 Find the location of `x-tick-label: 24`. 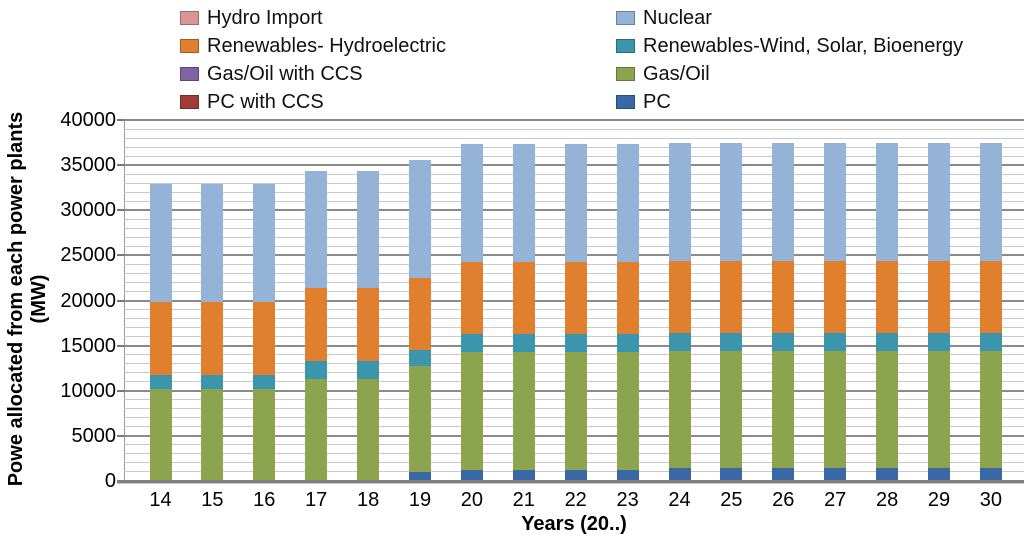

x-tick-label: 24 is located at coordinates (679, 500).